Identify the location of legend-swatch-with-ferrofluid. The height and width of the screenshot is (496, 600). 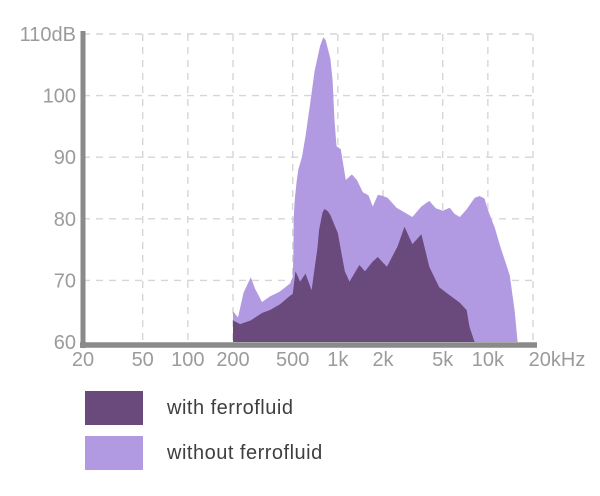
(114, 408).